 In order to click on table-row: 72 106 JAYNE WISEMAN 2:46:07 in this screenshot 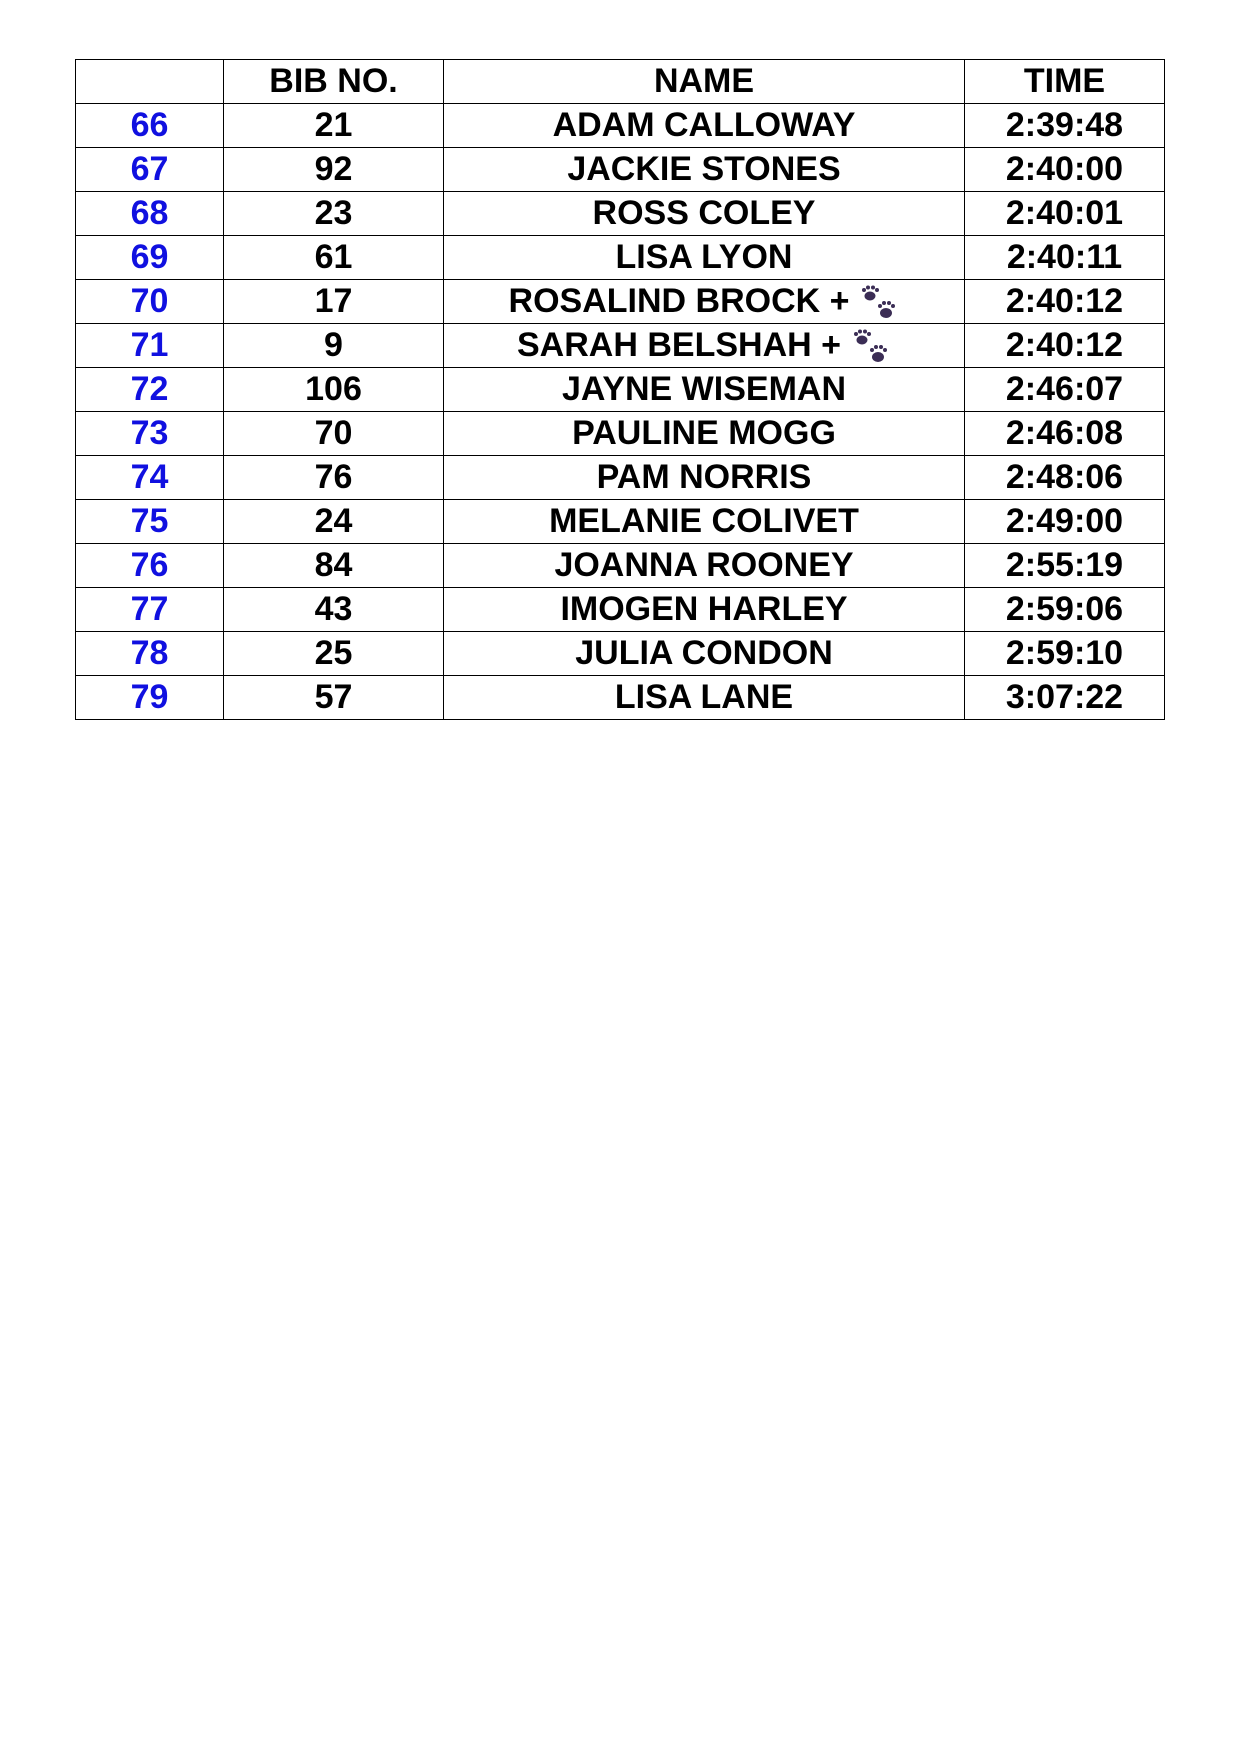, I will do `click(620, 389)`.